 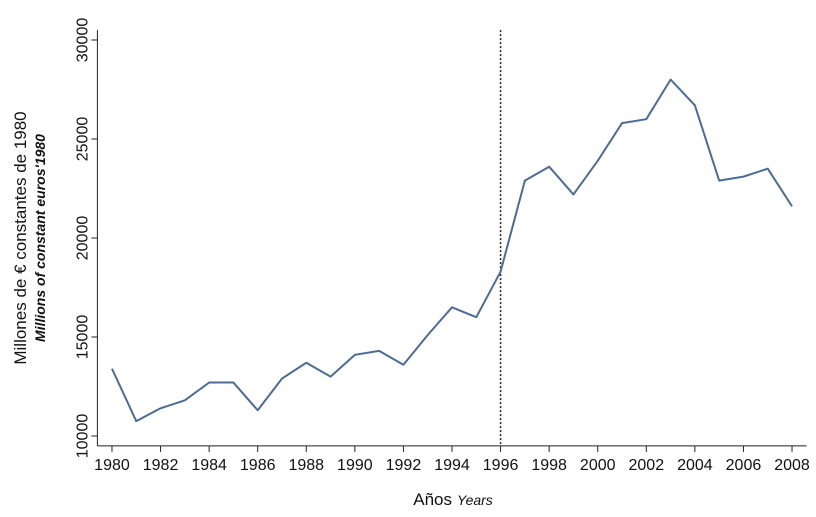 I want to click on x-tick-label: 1994, so click(x=452, y=465).